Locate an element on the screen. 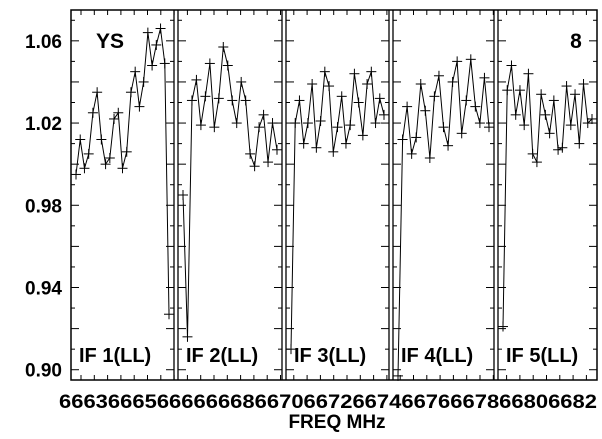 The image size is (602, 439). panel-label-if3: IF 3(LL) is located at coordinates (330, 356).